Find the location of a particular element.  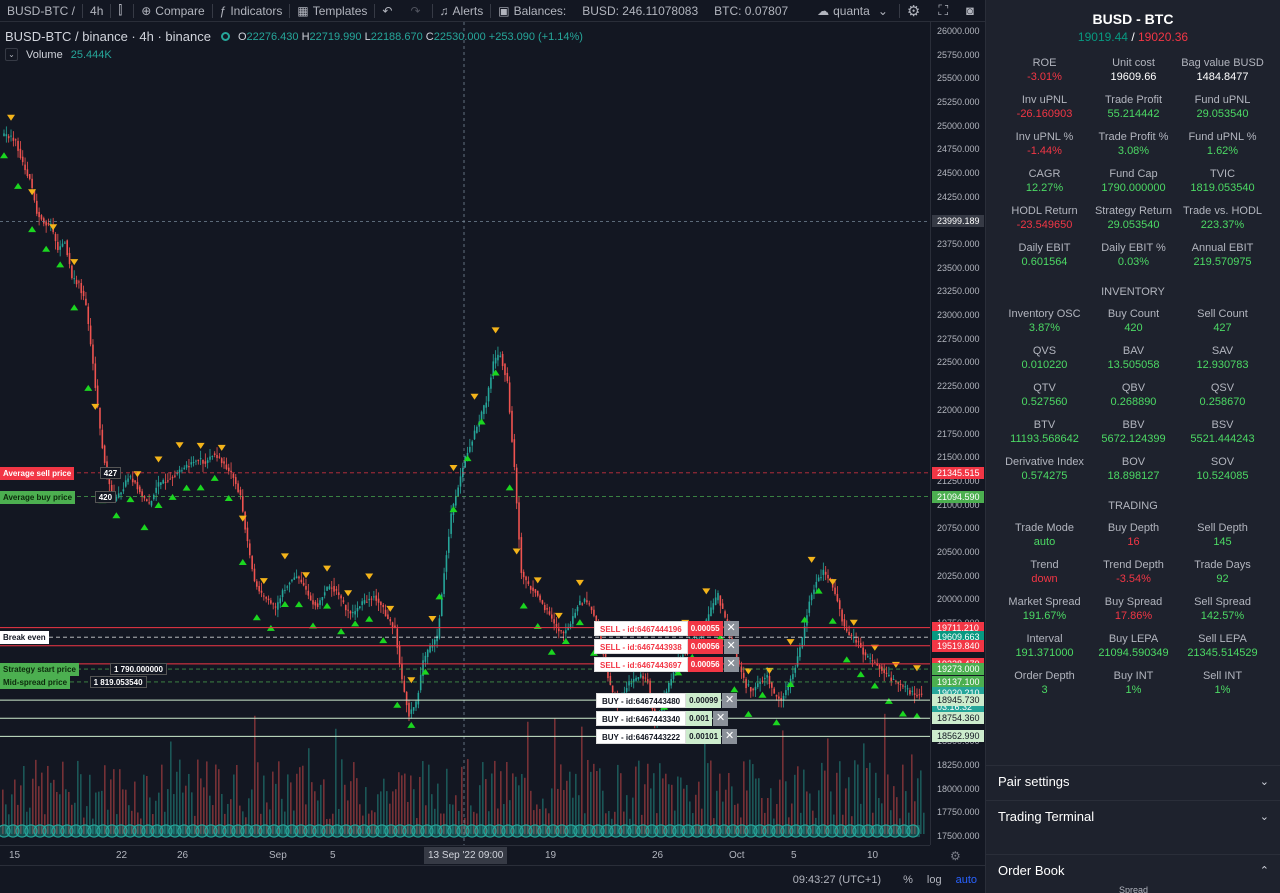

order-quantity: 0.001 is located at coordinates (699, 719).